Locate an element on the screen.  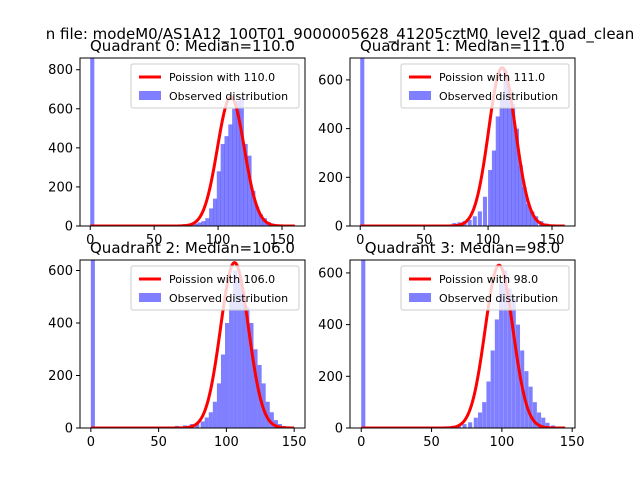
legend-entry-poisson: Poission with 111.0 is located at coordinates (492, 77).